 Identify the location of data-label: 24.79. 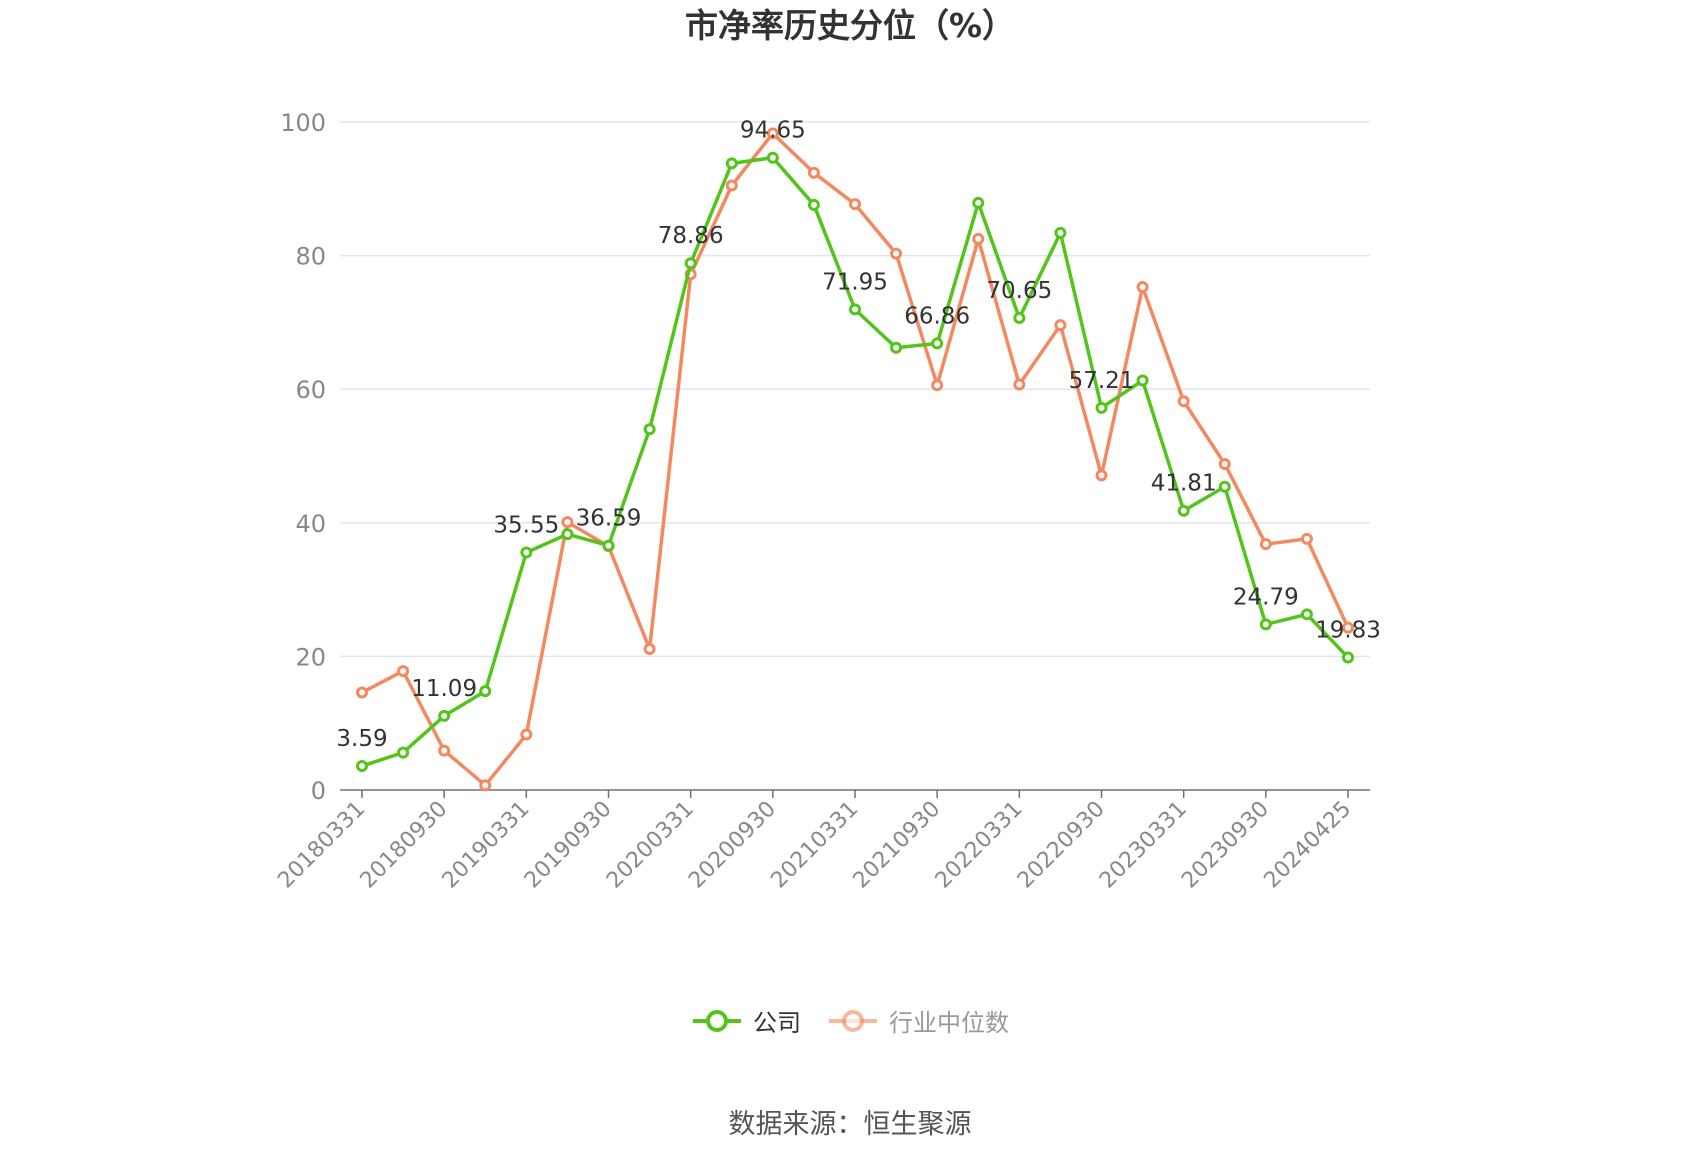
(1266, 597).